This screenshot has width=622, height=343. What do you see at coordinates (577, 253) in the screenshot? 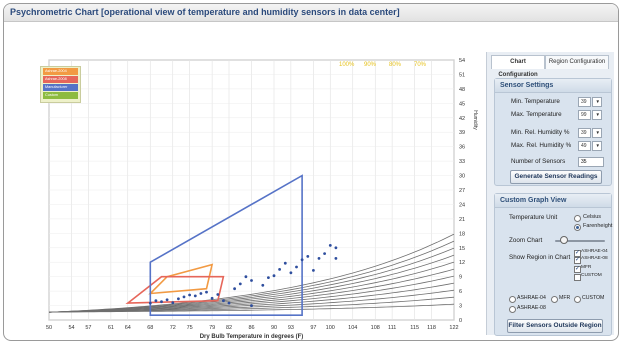
I see `ashrae-04-checkbox: ✓` at bounding box center [577, 253].